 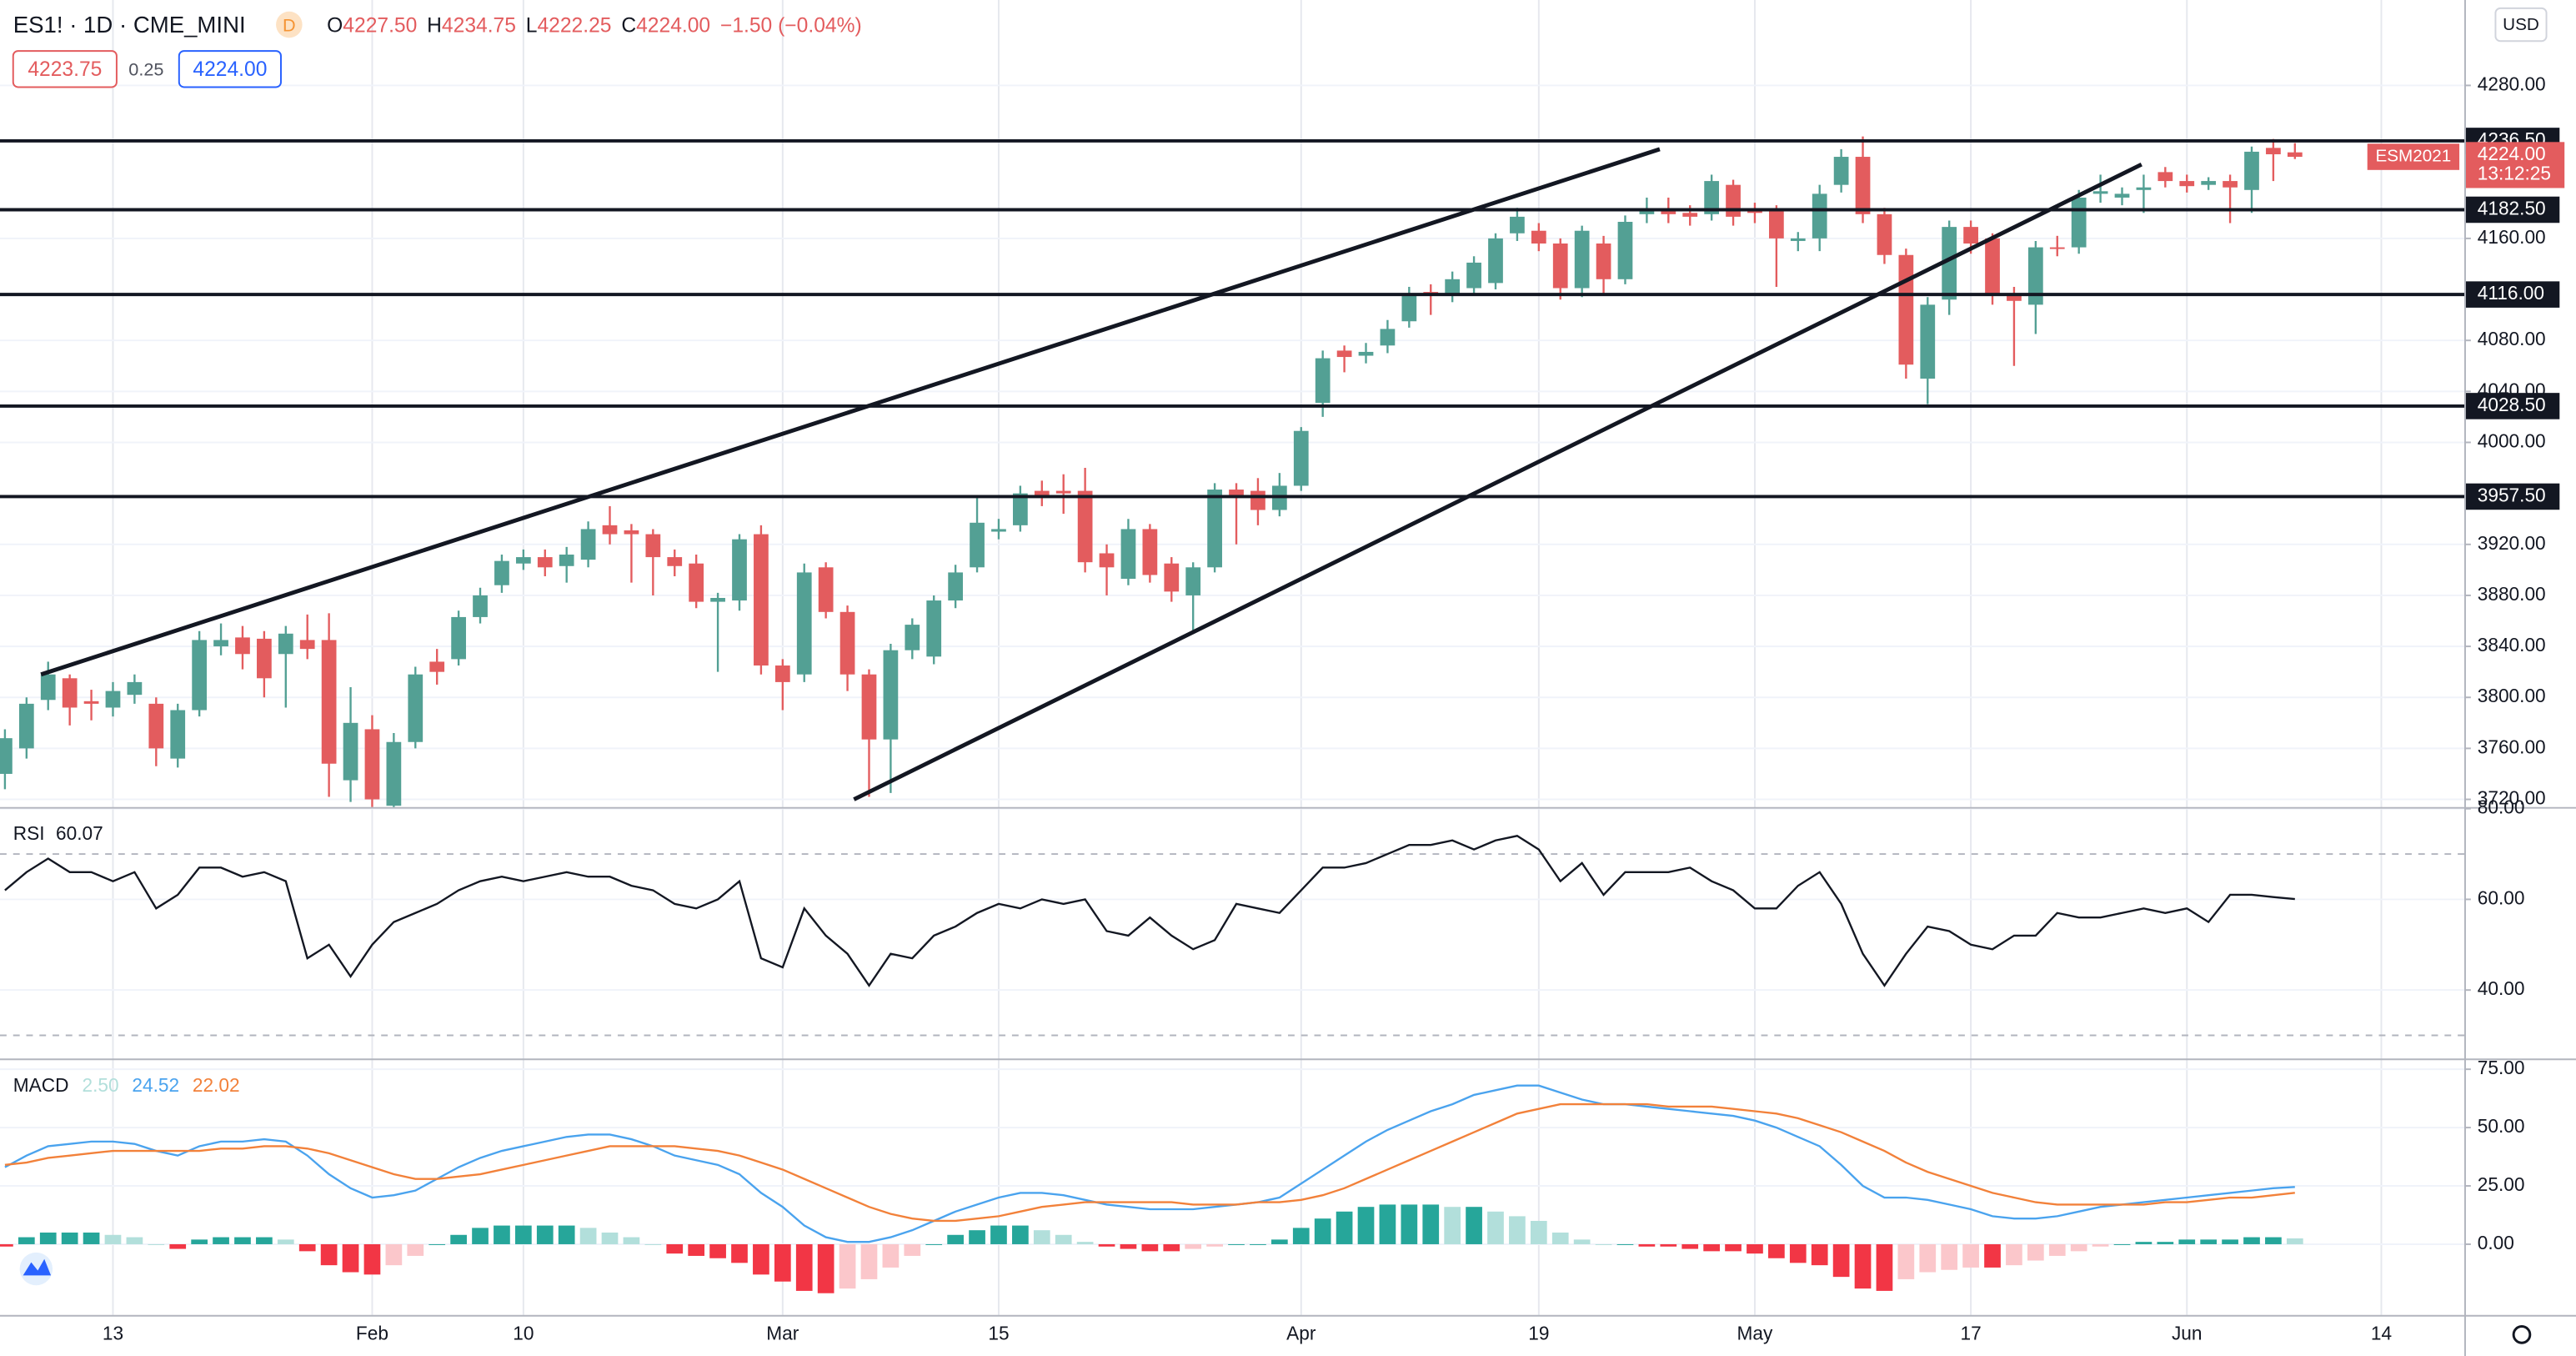 What do you see at coordinates (65, 69) in the screenshot?
I see `bid-price: 4223.75` at bounding box center [65, 69].